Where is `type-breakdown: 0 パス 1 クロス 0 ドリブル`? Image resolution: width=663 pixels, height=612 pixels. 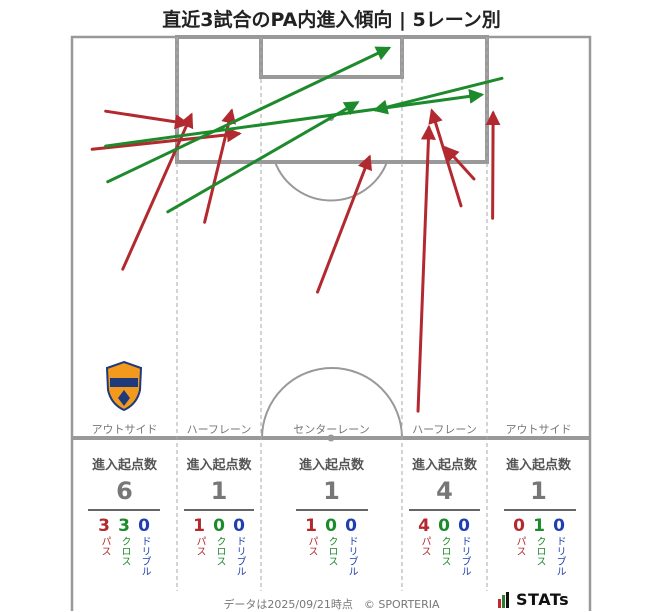
type-breakdown: 0 パス 1 クロス 0 ドリブル is located at coordinates (539, 546).